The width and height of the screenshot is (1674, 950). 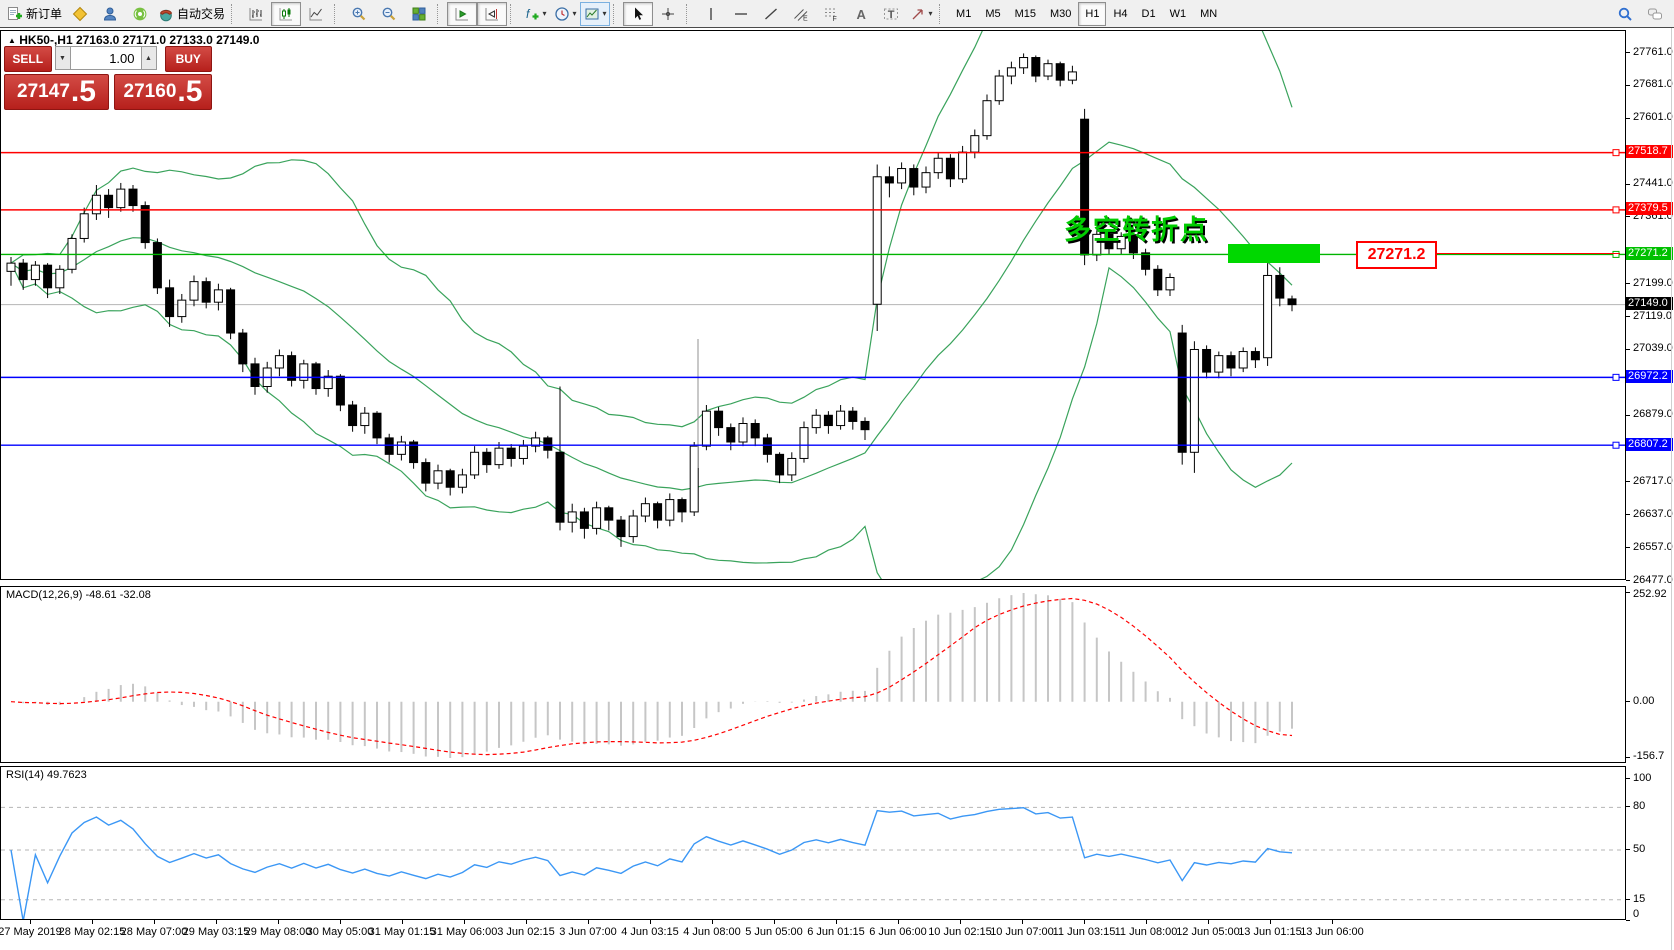 What do you see at coordinates (835, 19) in the screenshot?
I see `svg-text: F` at bounding box center [835, 19].